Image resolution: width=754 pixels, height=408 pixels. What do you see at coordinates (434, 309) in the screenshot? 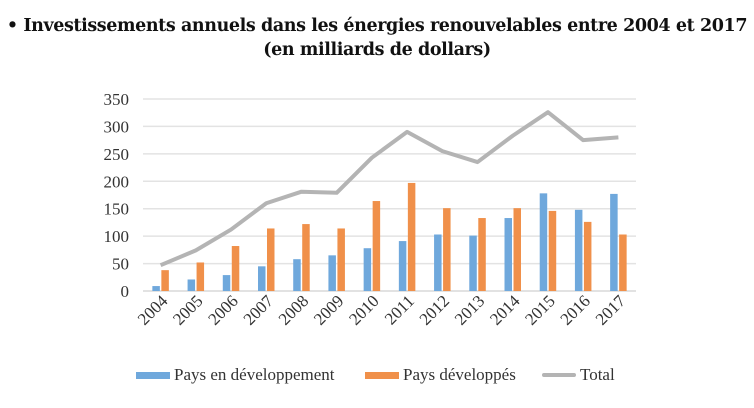
I see `x-tick-label: 2012` at bounding box center [434, 309].